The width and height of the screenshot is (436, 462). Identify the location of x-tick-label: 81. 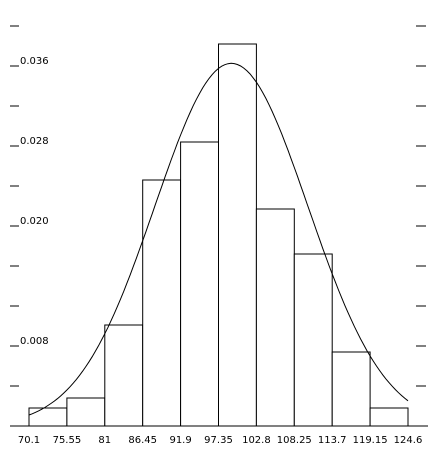
(104, 440).